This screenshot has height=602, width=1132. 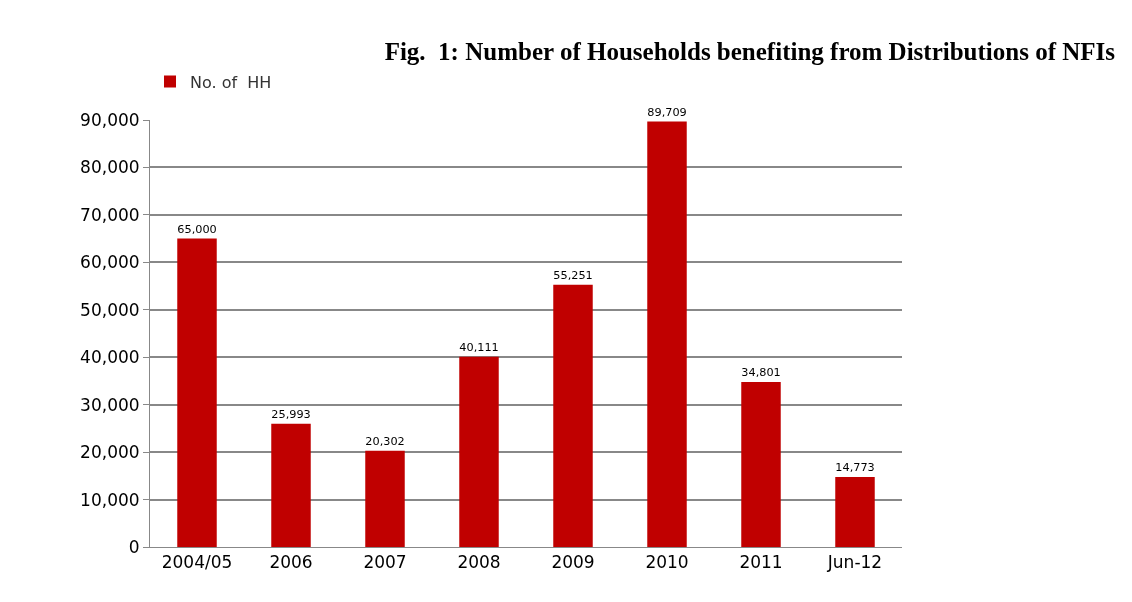 I want to click on x-tick-label: 2007, so click(x=385, y=562).